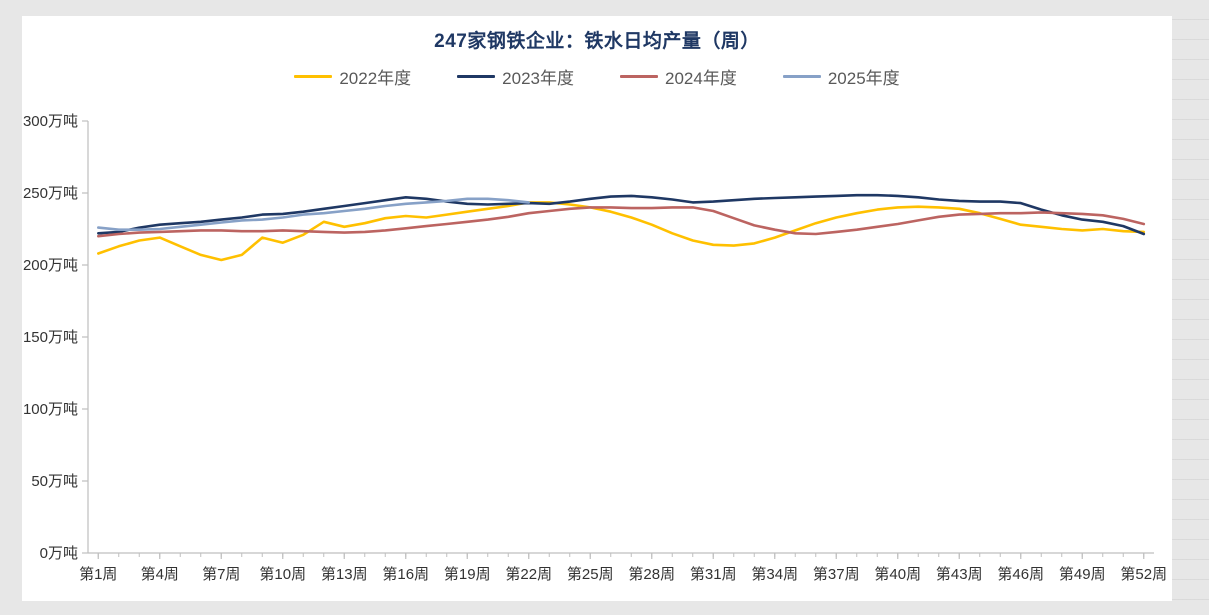 The height and width of the screenshot is (615, 1209). I want to click on legend-label: 2023年度, so click(538, 78).